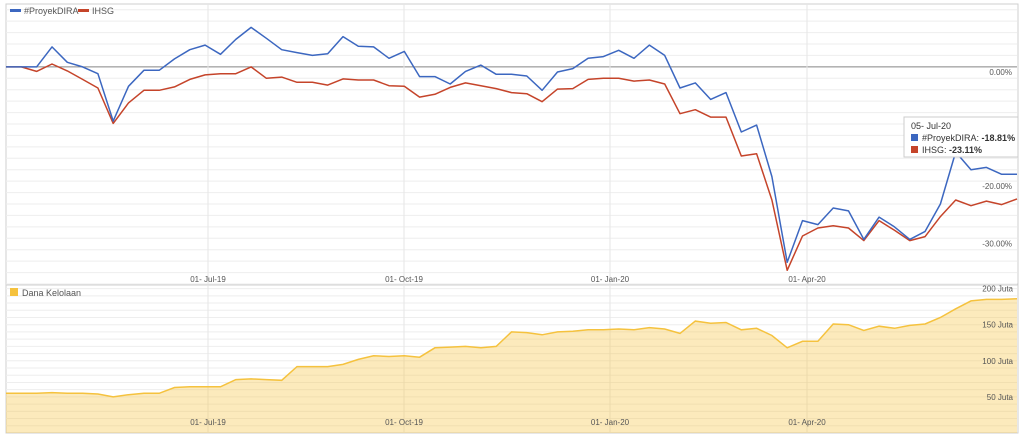 The width and height of the screenshot is (1024, 439). Describe the element at coordinates (610, 422) in the screenshot. I see `bottom-x-tick-label: 01- Jan-20` at that location.